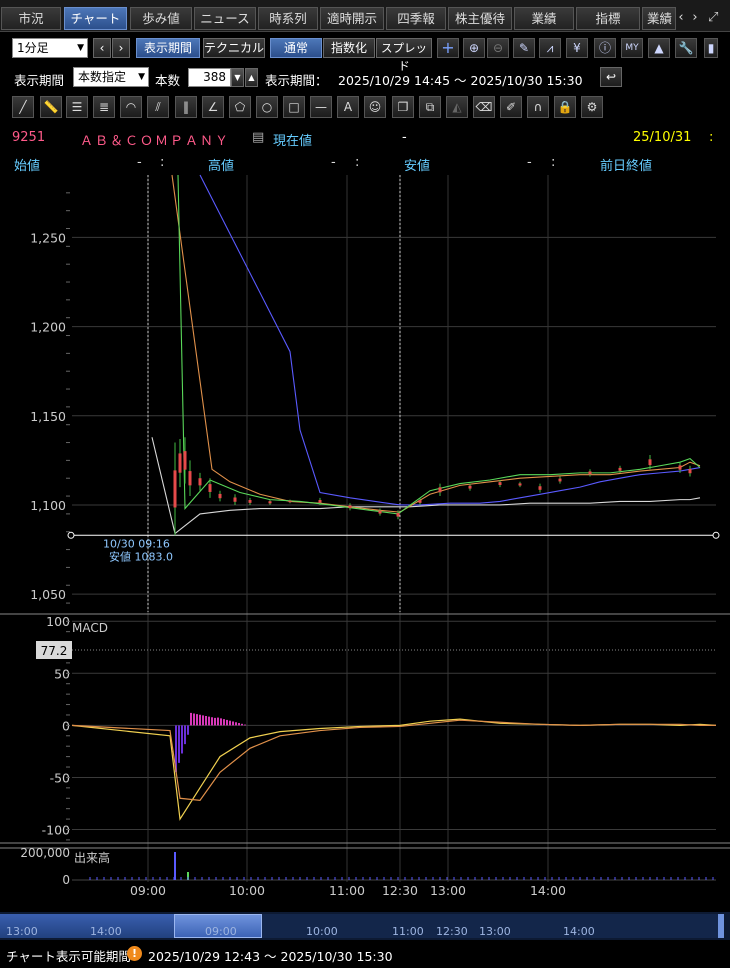 This screenshot has width=730, height=968. Describe the element at coordinates (51, 107) in the screenshot. I see `ruler-icon: 📏` at that location.